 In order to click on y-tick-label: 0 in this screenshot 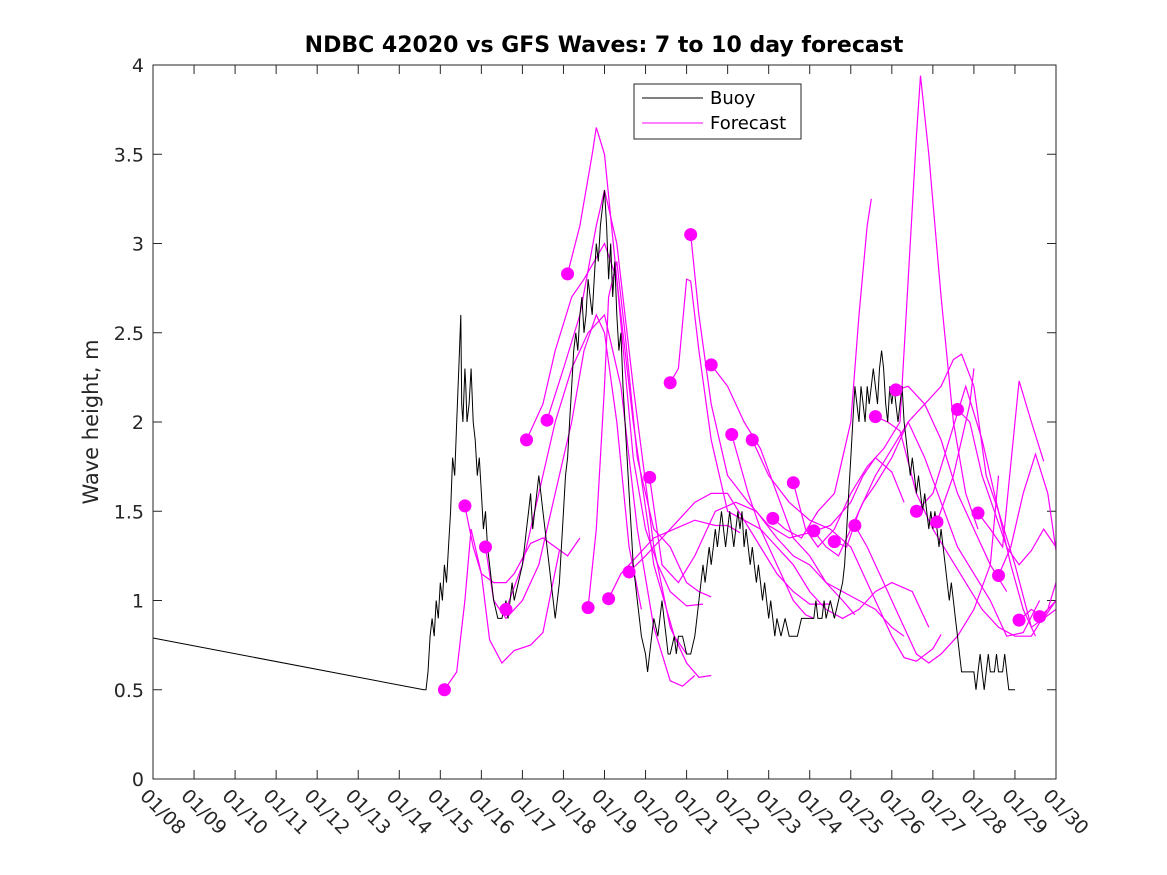, I will do `click(138, 780)`.